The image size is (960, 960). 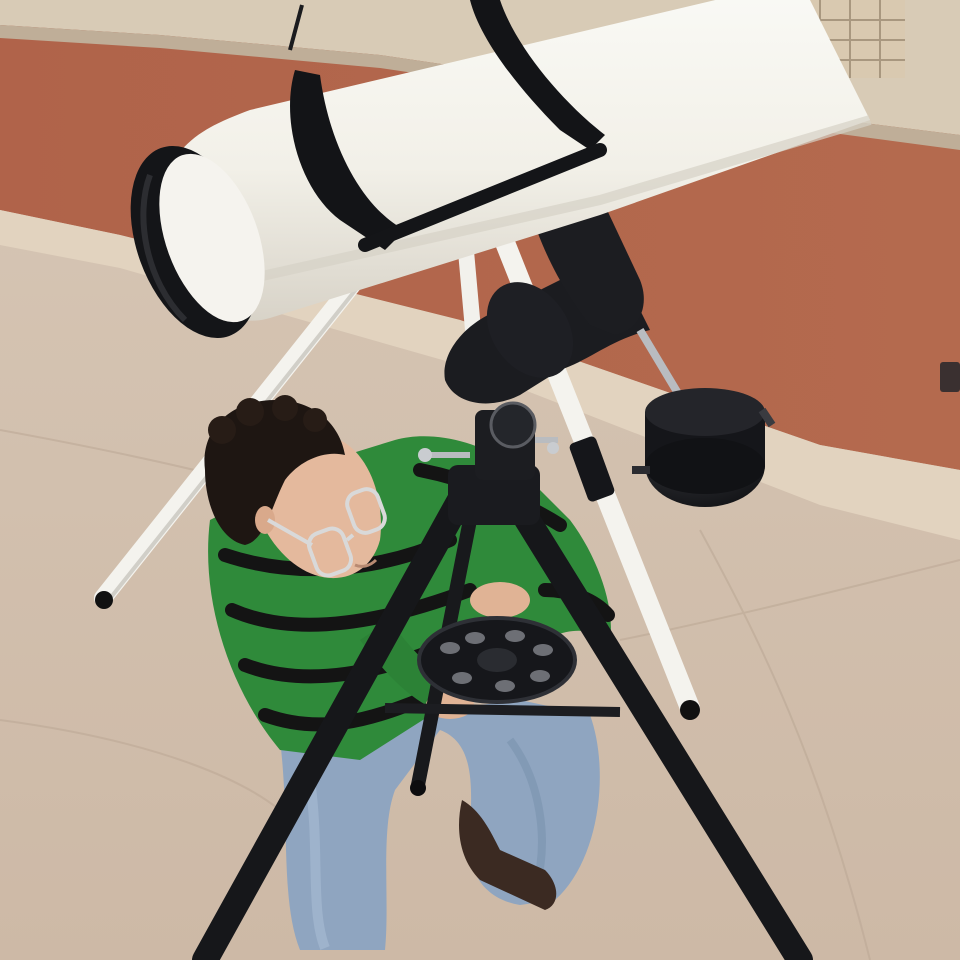 What do you see at coordinates (513, 425) in the screenshot?
I see `latitude-dial` at bounding box center [513, 425].